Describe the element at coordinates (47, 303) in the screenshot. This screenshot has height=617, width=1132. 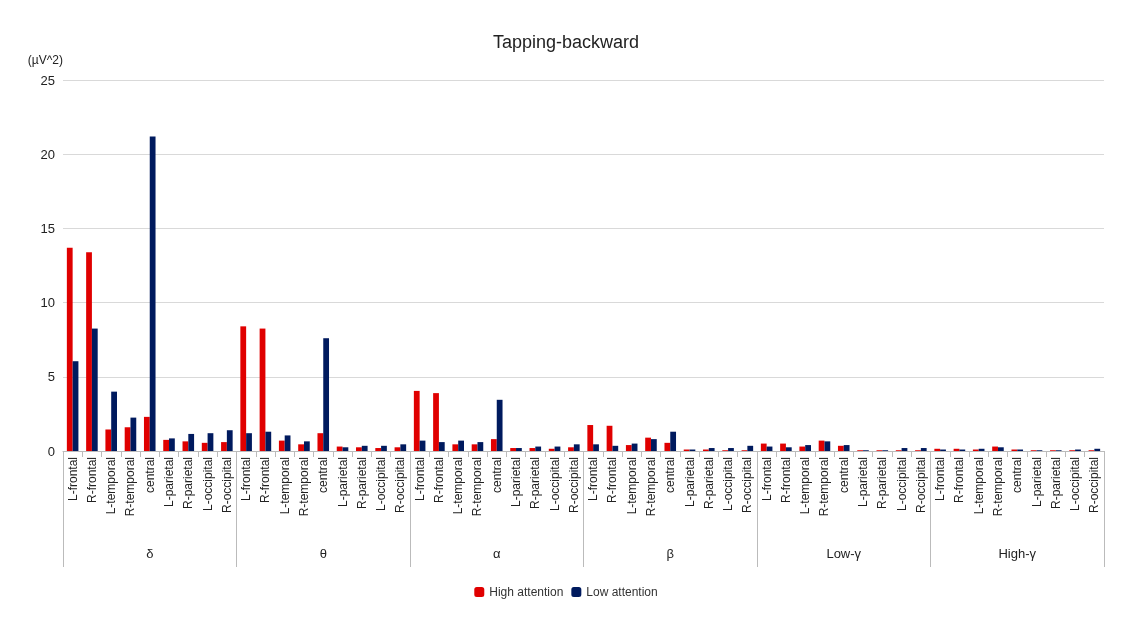
I see `y-tick-label: 10` at that location.